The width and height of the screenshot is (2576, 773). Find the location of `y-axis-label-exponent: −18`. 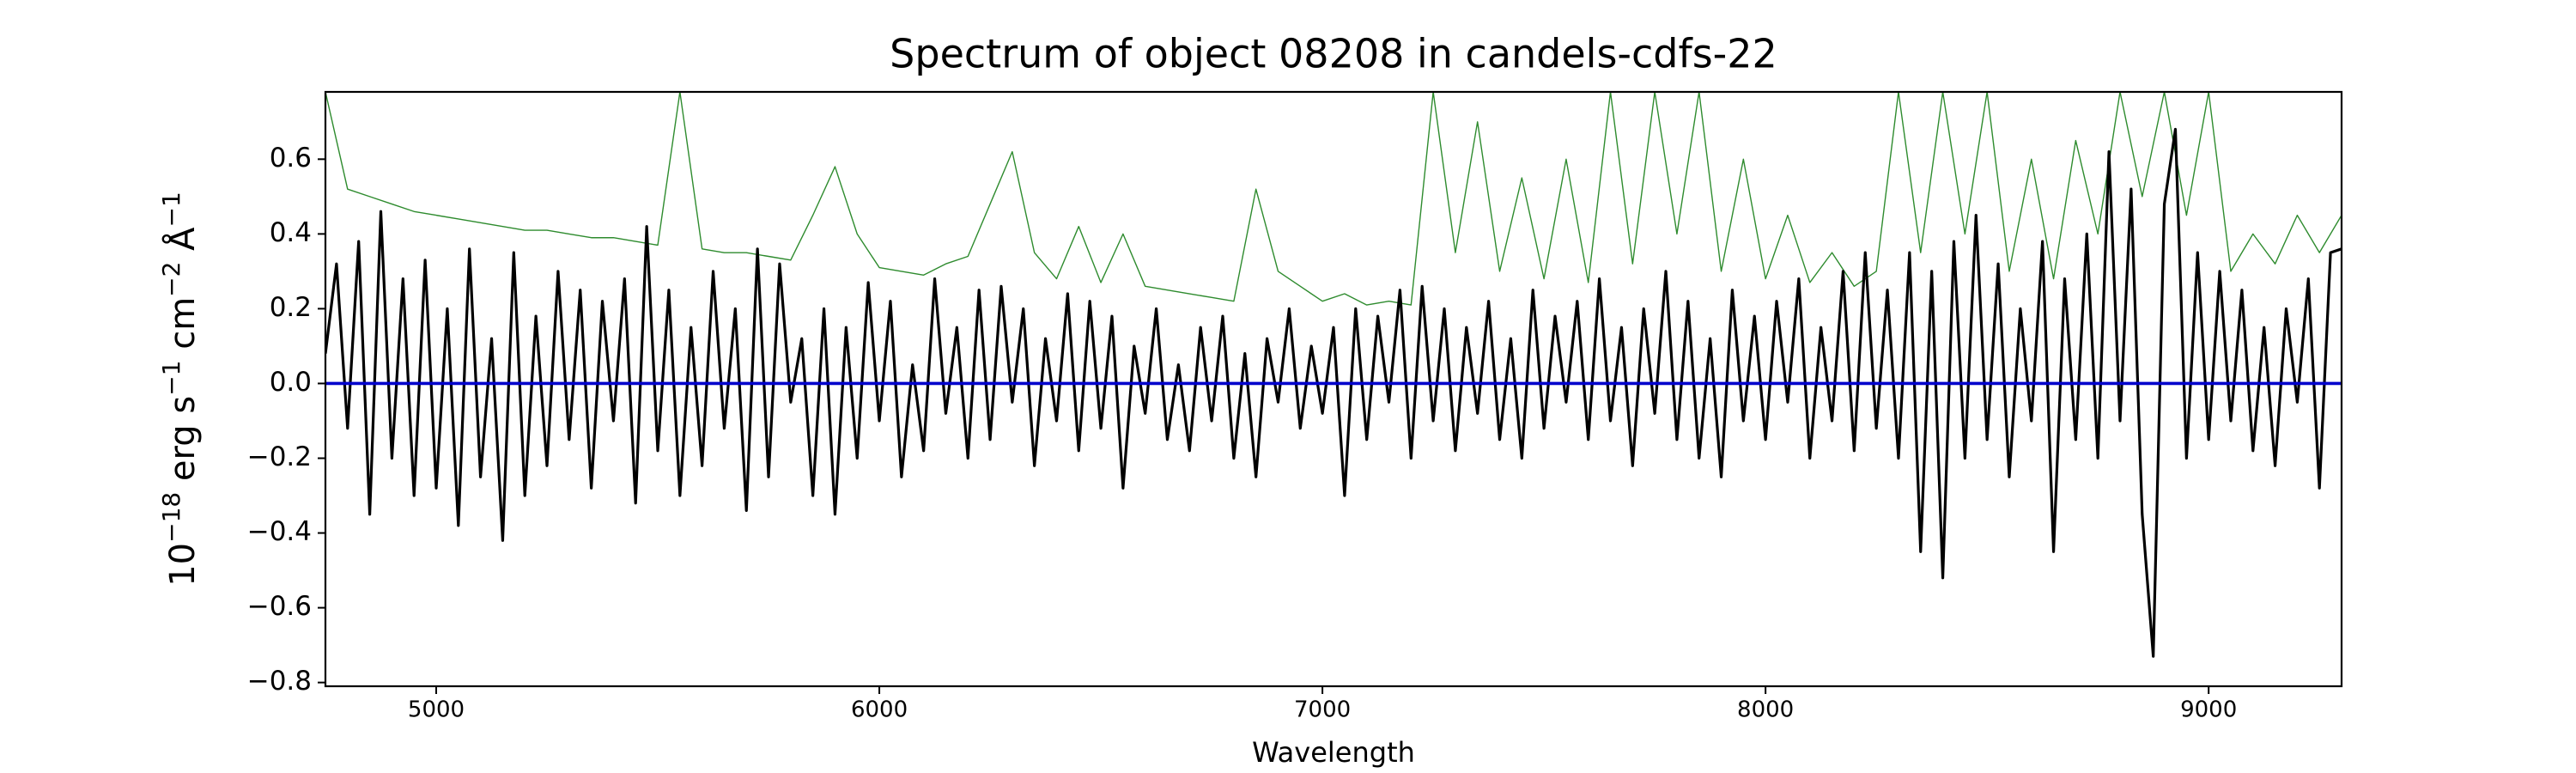

y-axis-label-exponent: −18 is located at coordinates (171, 517).